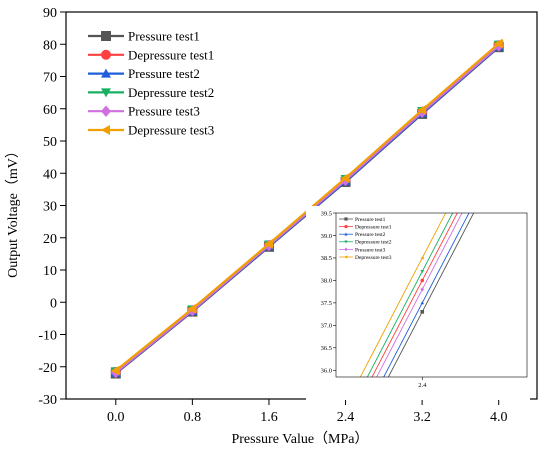 This screenshot has height=461, width=550. What do you see at coordinates (326, 303) in the screenshot?
I see `inset-y-tick-label: 37.5` at bounding box center [326, 303].